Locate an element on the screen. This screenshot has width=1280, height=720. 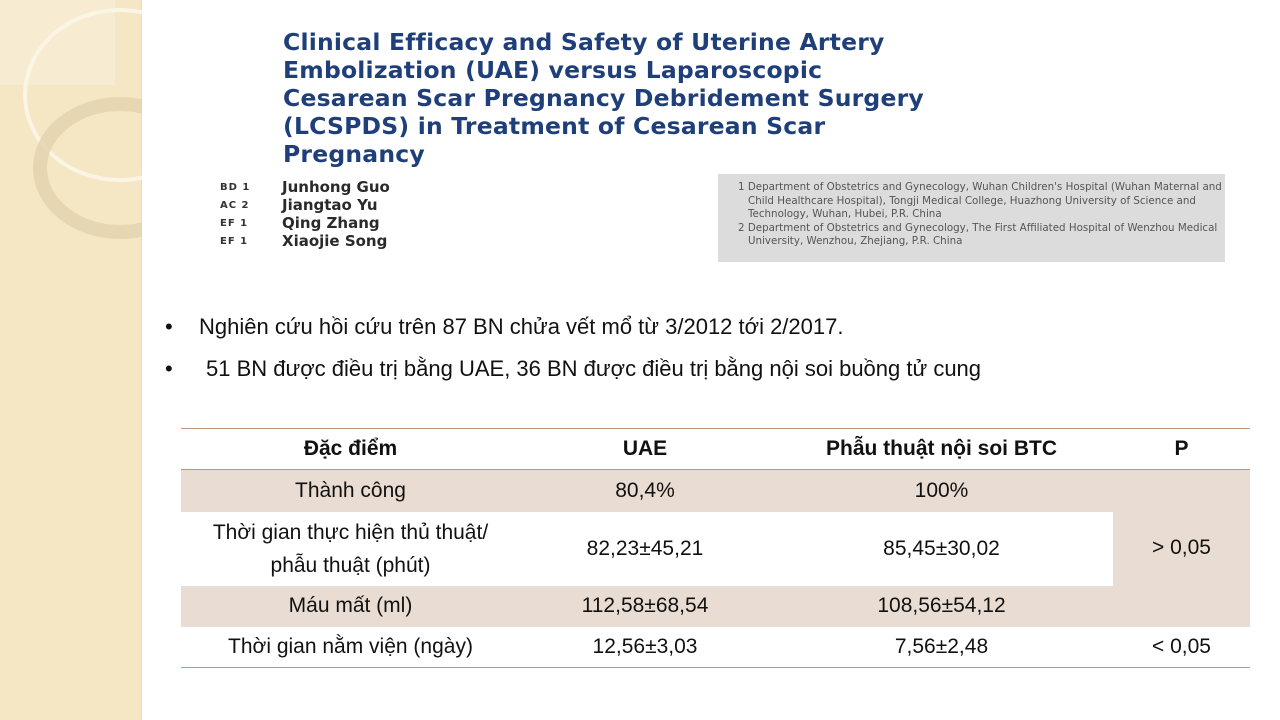
header-cell: Đặc điểm is located at coordinates (350, 449).